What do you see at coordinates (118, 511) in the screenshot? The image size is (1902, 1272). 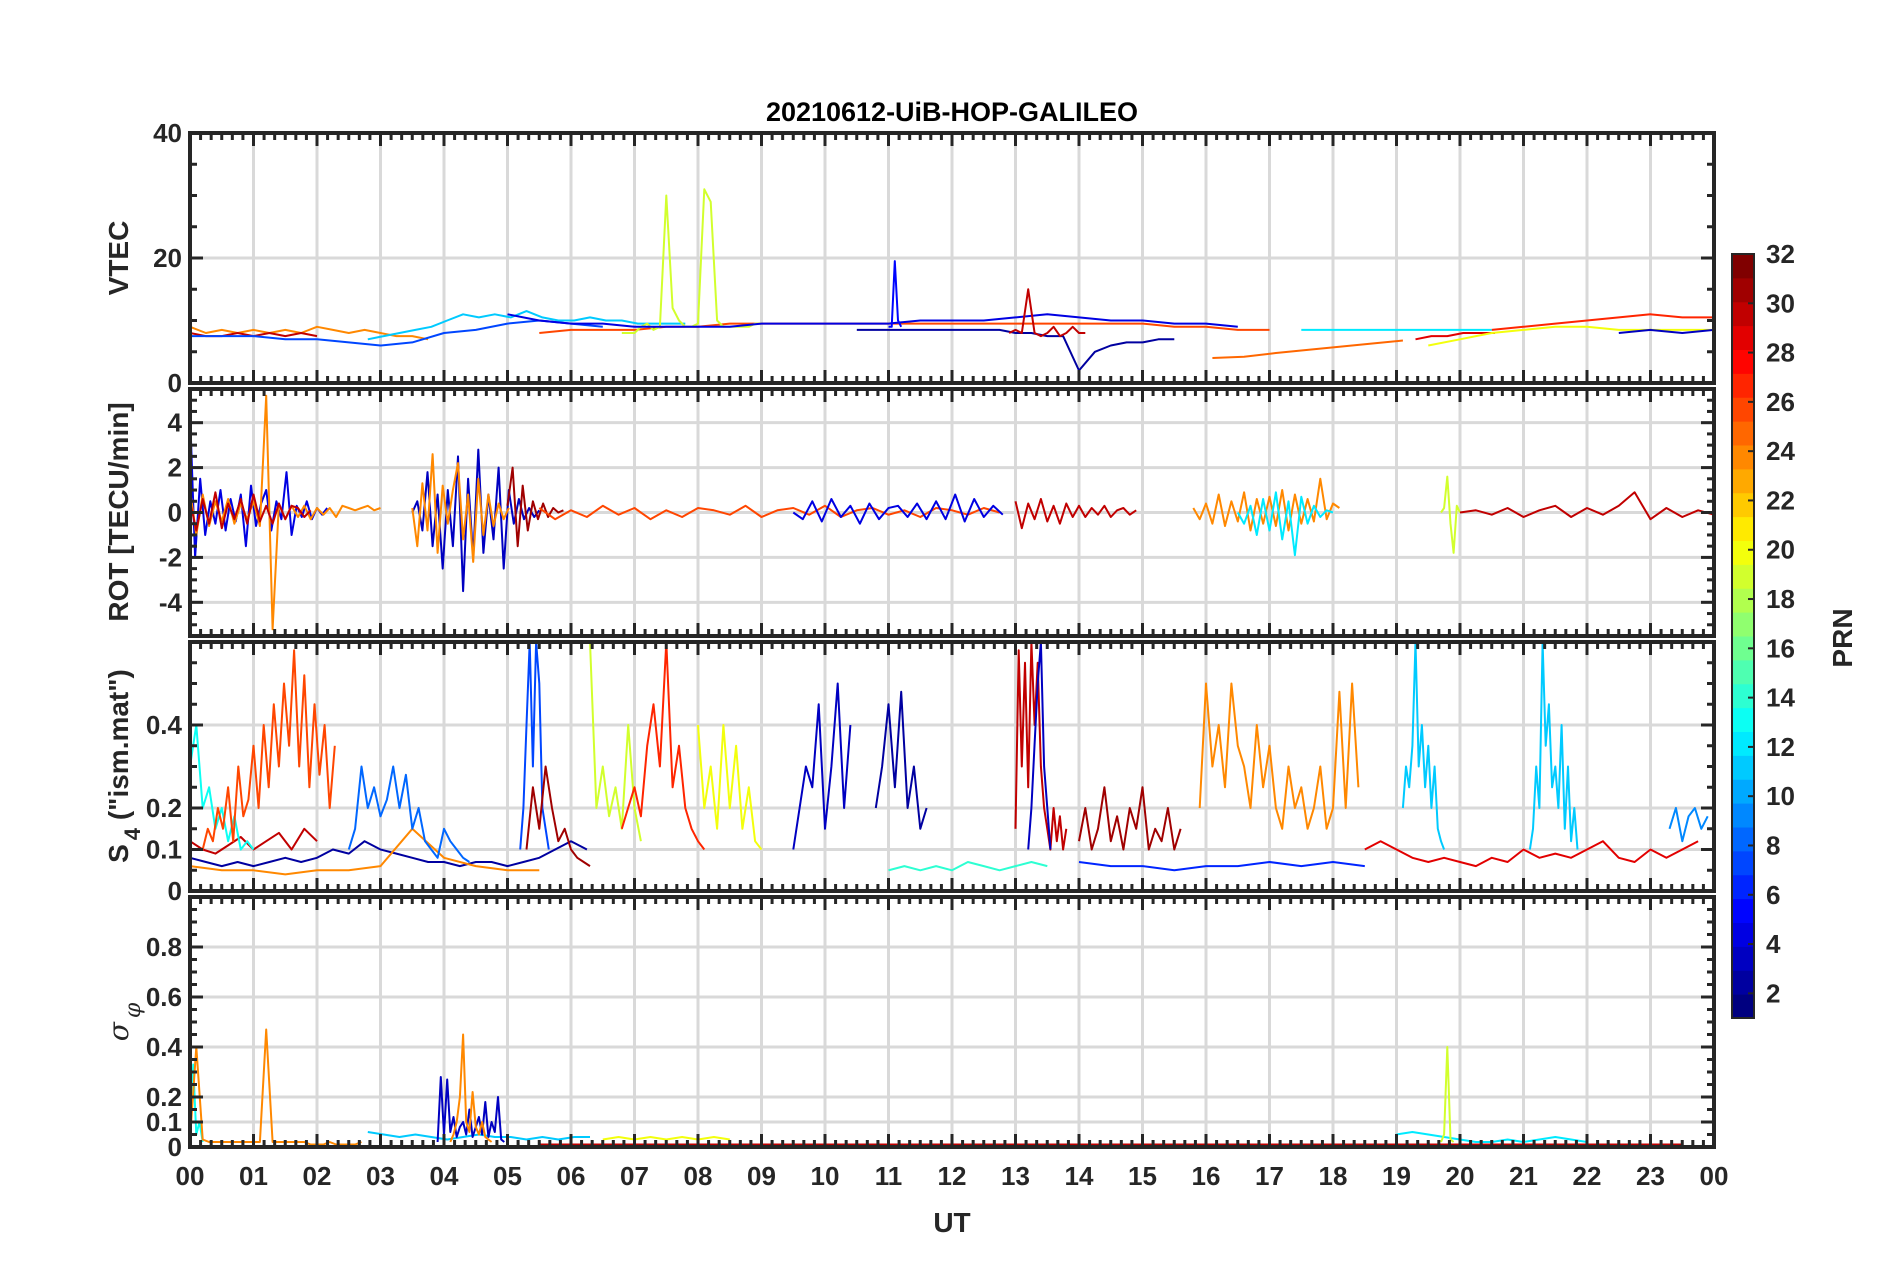 I see `y-label-main: ROT [TECU/min]` at bounding box center [118, 511].